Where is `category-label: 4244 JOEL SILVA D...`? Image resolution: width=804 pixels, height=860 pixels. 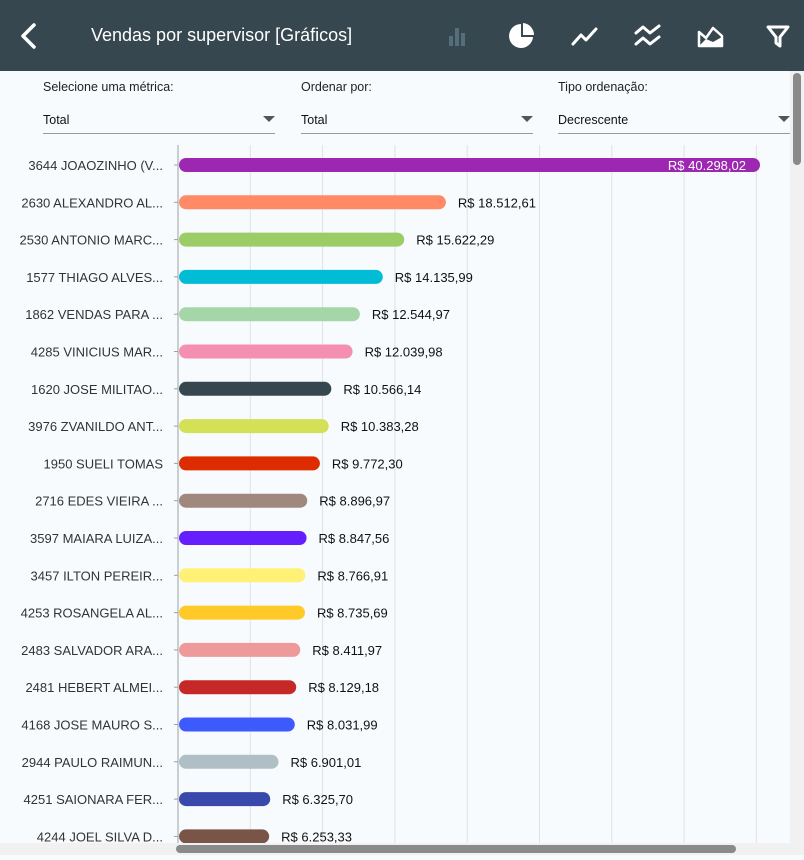
category-label: 4244 JOEL SILVA D... is located at coordinates (100, 836).